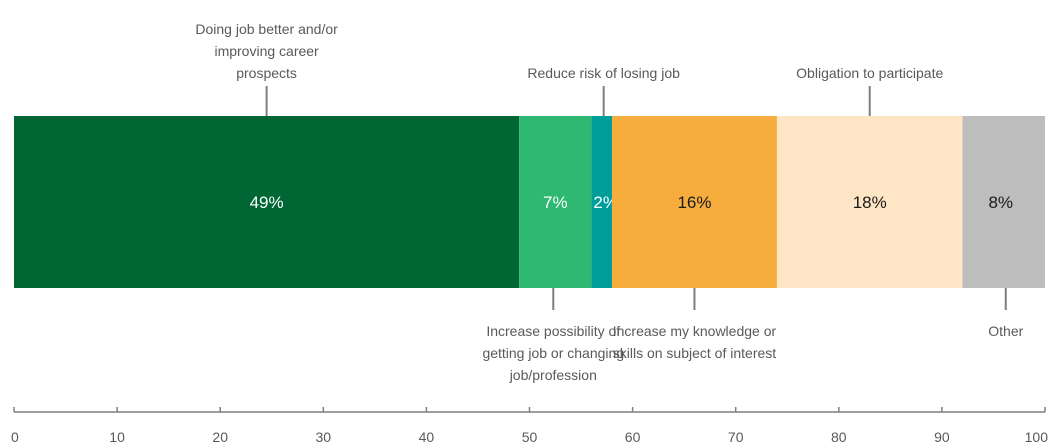 This screenshot has height=448, width=1059. I want to click on x-axis: 0 10 20 30 40 50 60 70 80 90 100, so click(529, 426).